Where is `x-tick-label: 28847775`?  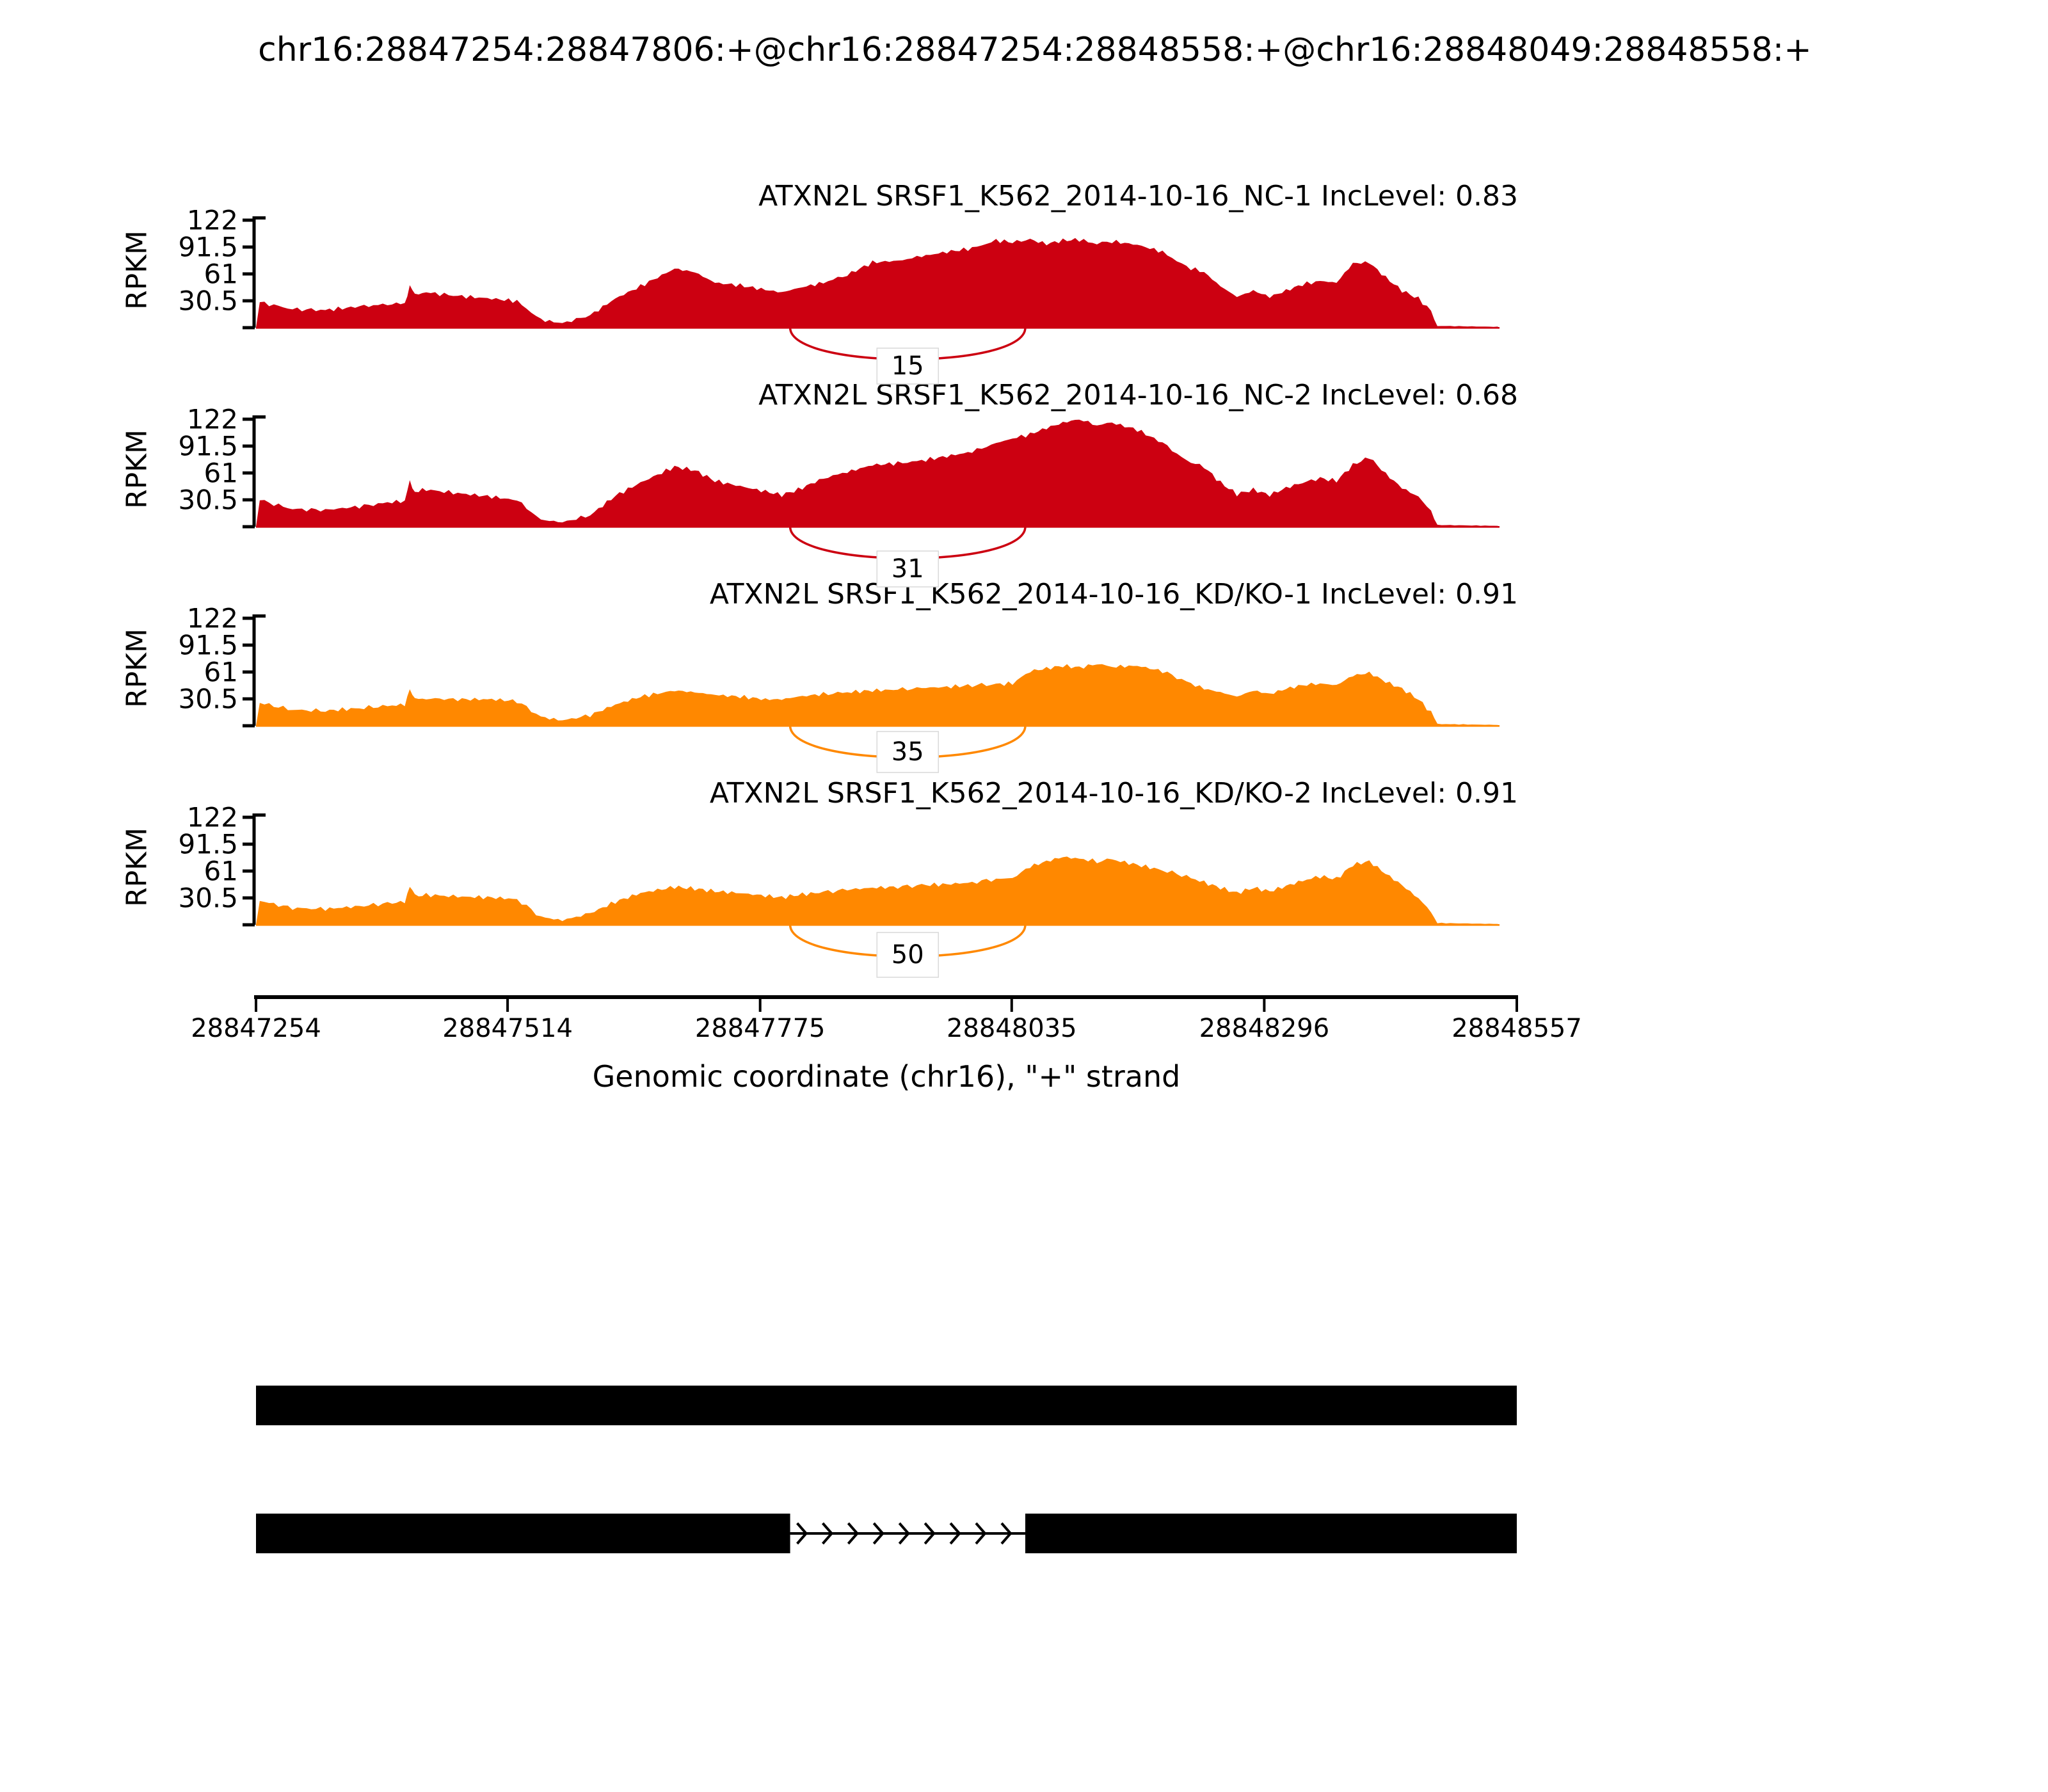
x-tick-label: 28847775 is located at coordinates (760, 1028).